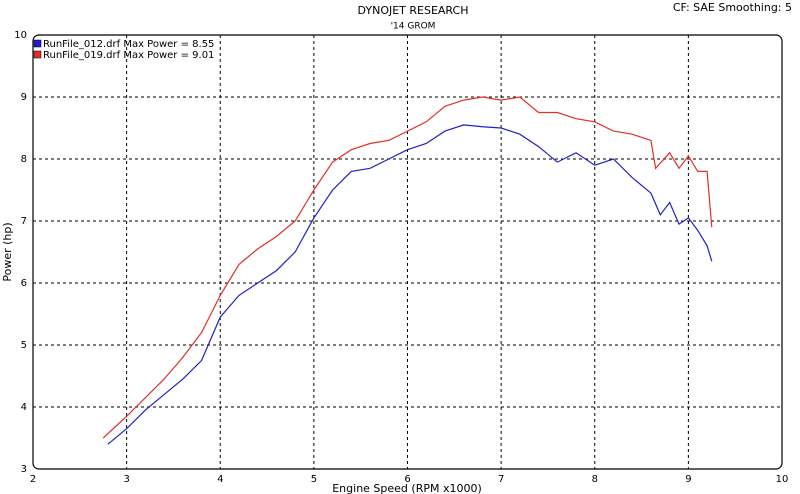 The width and height of the screenshot is (800, 494). Describe the element at coordinates (126, 479) in the screenshot. I see `x-tick-label: 3` at that location.